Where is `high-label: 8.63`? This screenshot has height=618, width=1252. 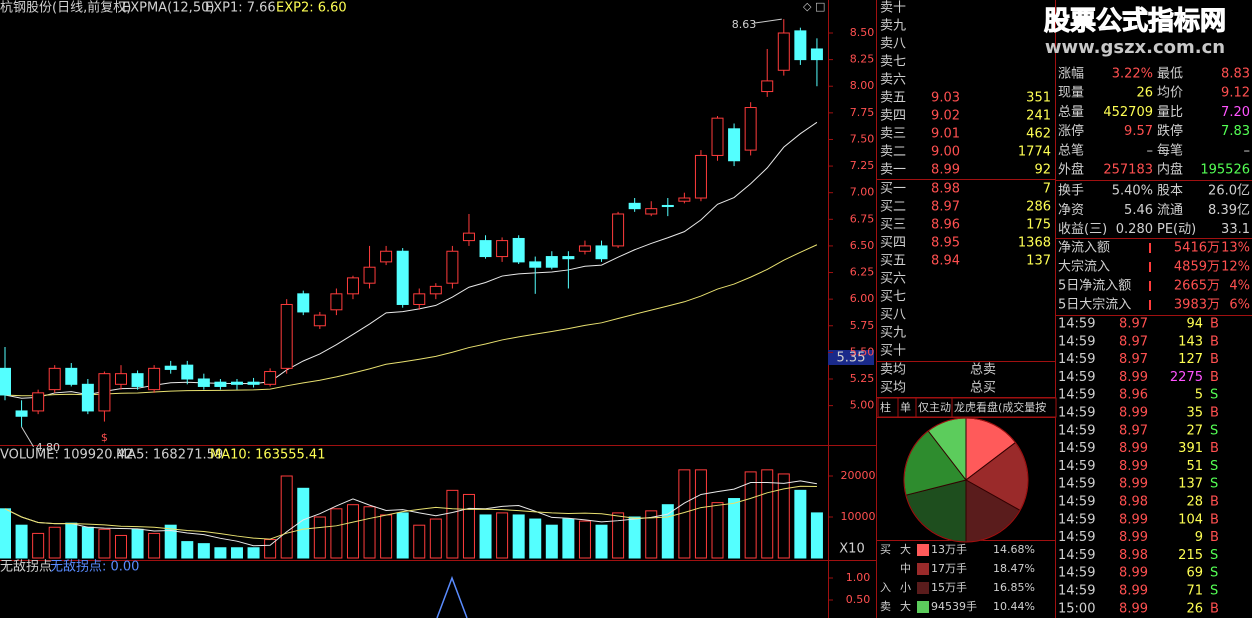 high-label: 8.63 is located at coordinates (744, 24).